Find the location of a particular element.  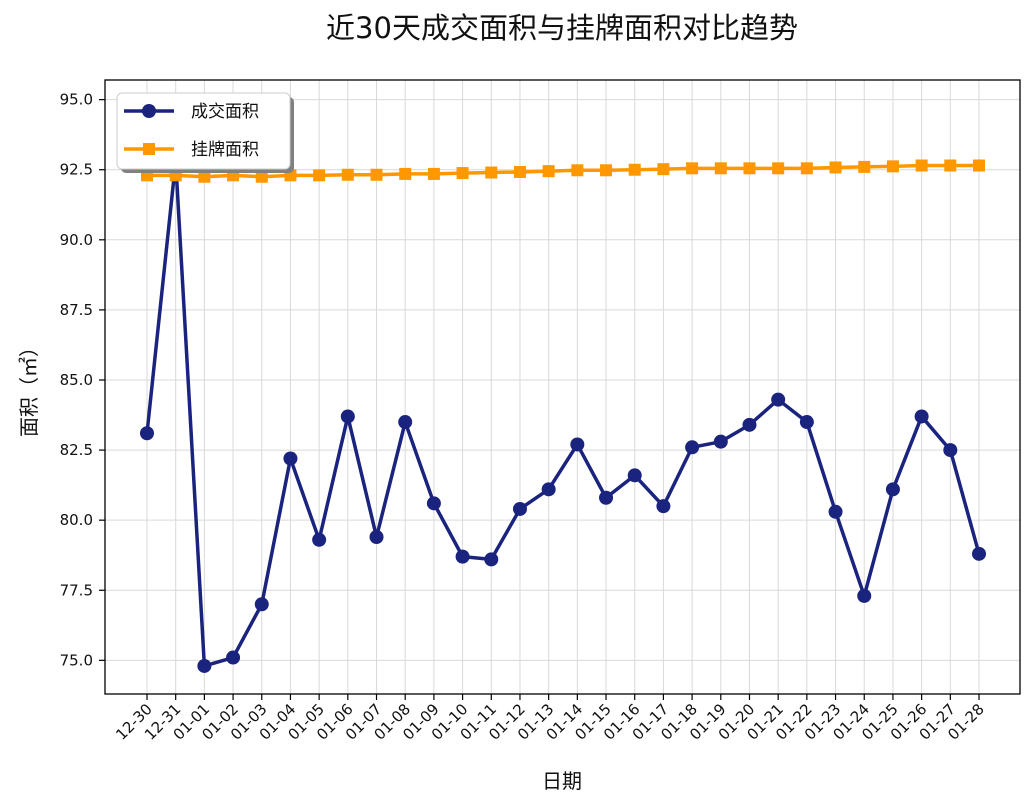

y-tick-label: 92.5 is located at coordinates (76, 170).